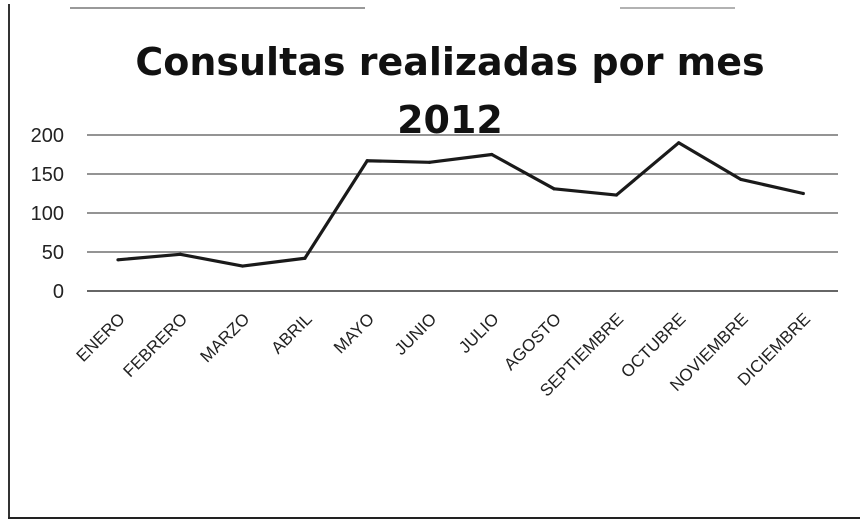 The width and height of the screenshot is (865, 525). I want to click on x-tick-label: AGOSTO, so click(532, 341).